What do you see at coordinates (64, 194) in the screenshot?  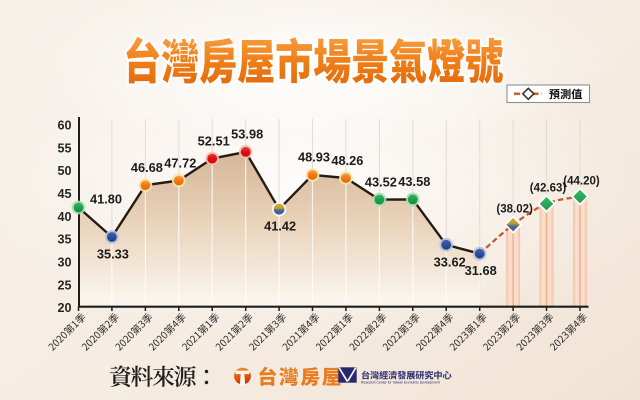 I see `svg-text: 45` at bounding box center [64, 194].